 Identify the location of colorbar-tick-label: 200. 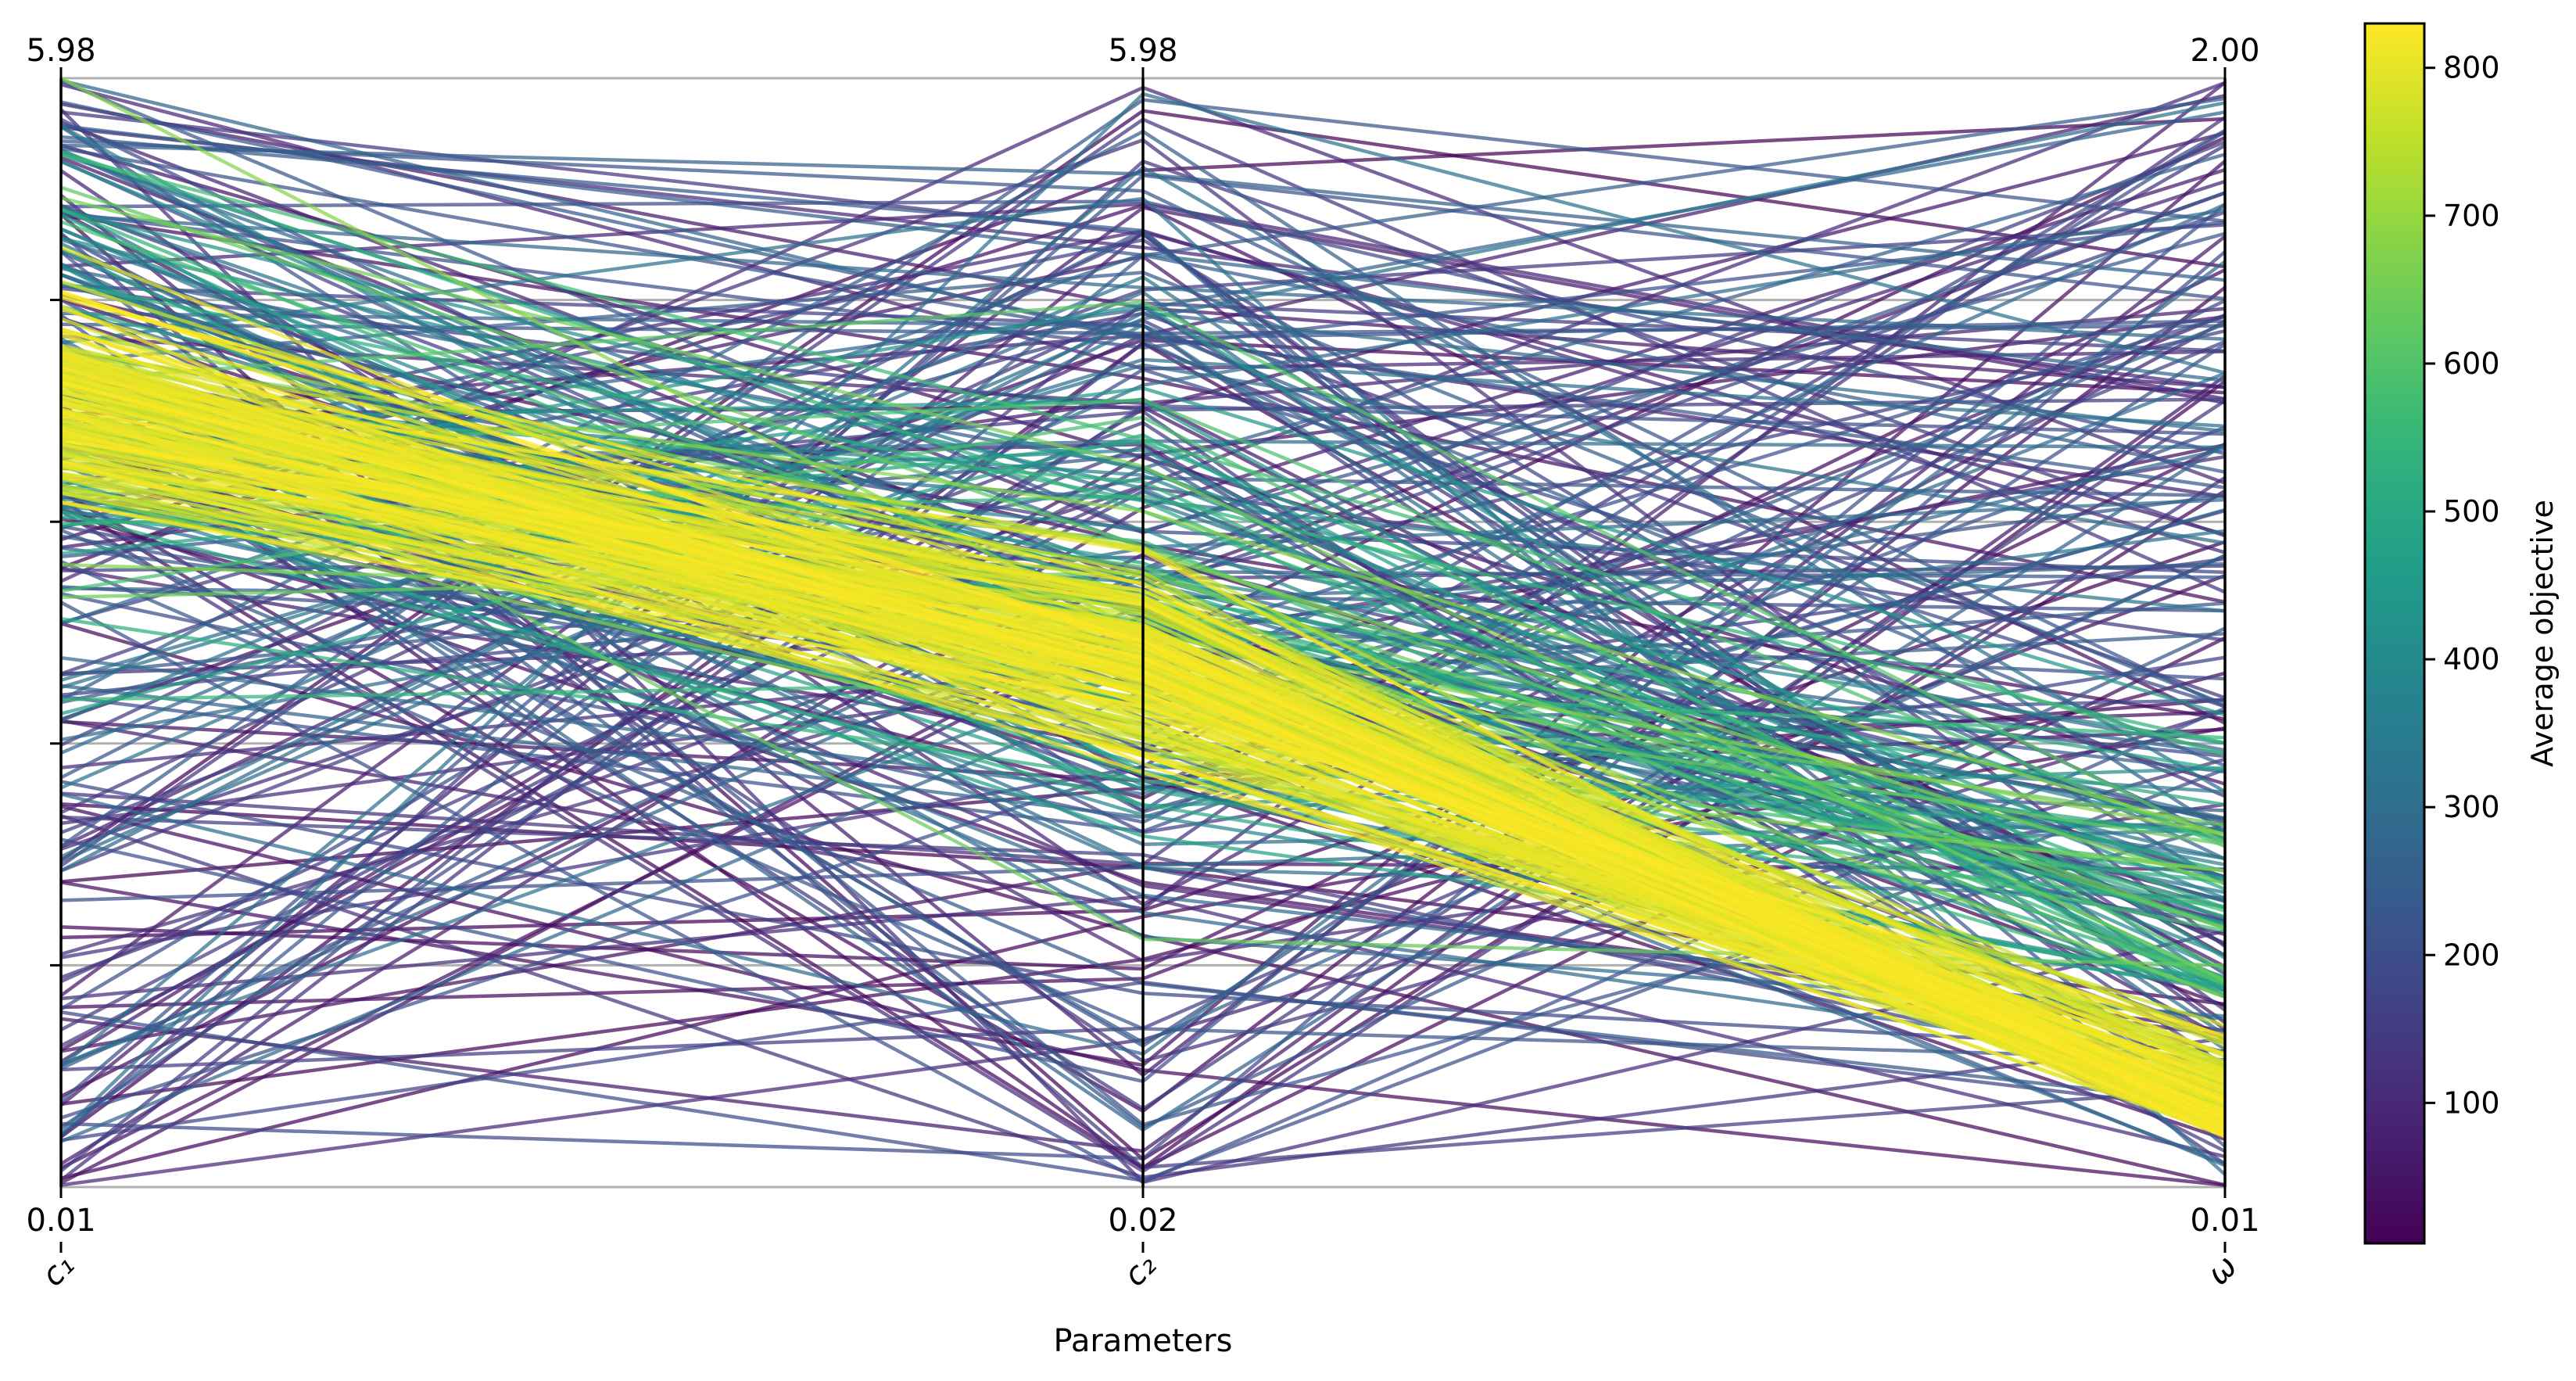
(2471, 955).